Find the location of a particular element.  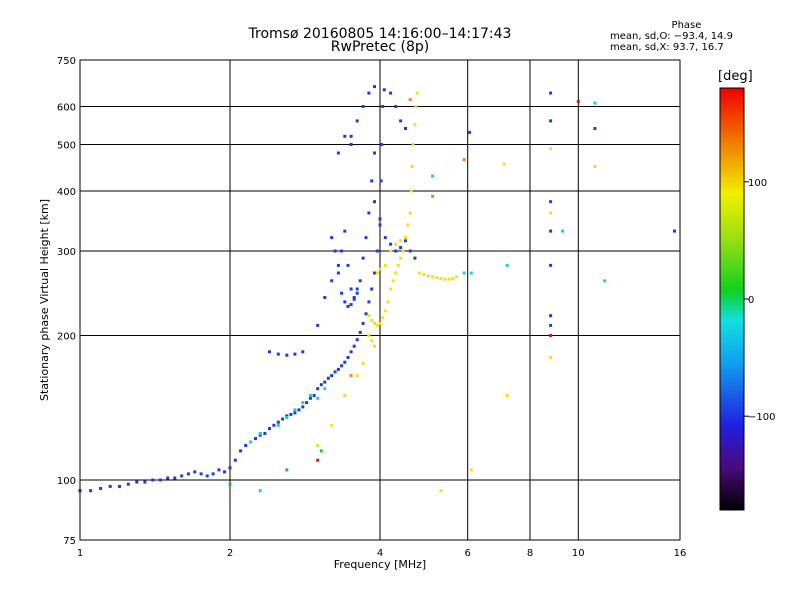

colorbar-tick-label: 100 is located at coordinates (757, 183).